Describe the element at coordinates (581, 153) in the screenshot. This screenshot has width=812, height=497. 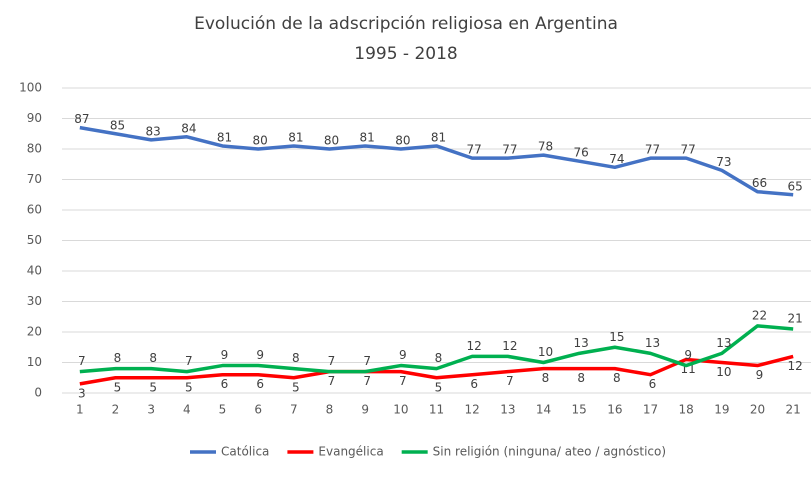
I see `data-label: 76` at that location.